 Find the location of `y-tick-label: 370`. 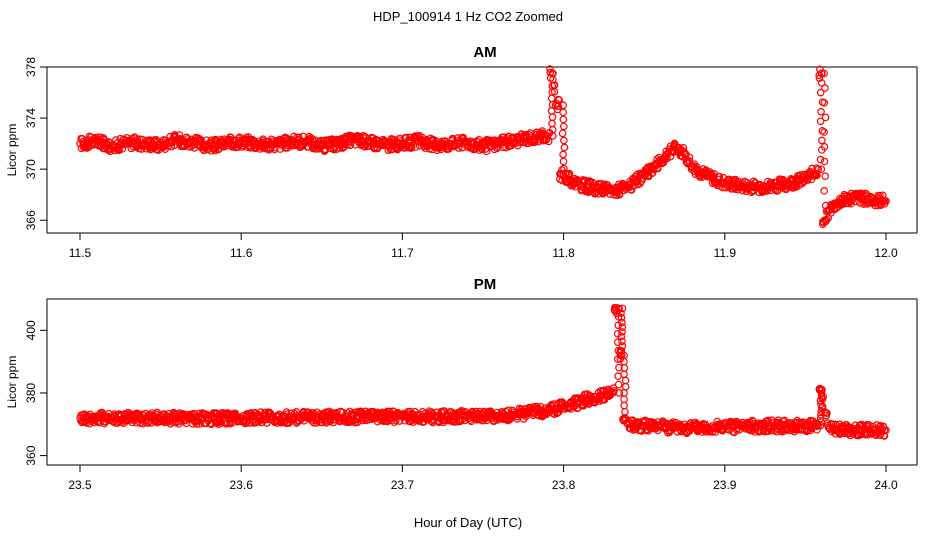

y-tick-label: 370 is located at coordinates (31, 169).